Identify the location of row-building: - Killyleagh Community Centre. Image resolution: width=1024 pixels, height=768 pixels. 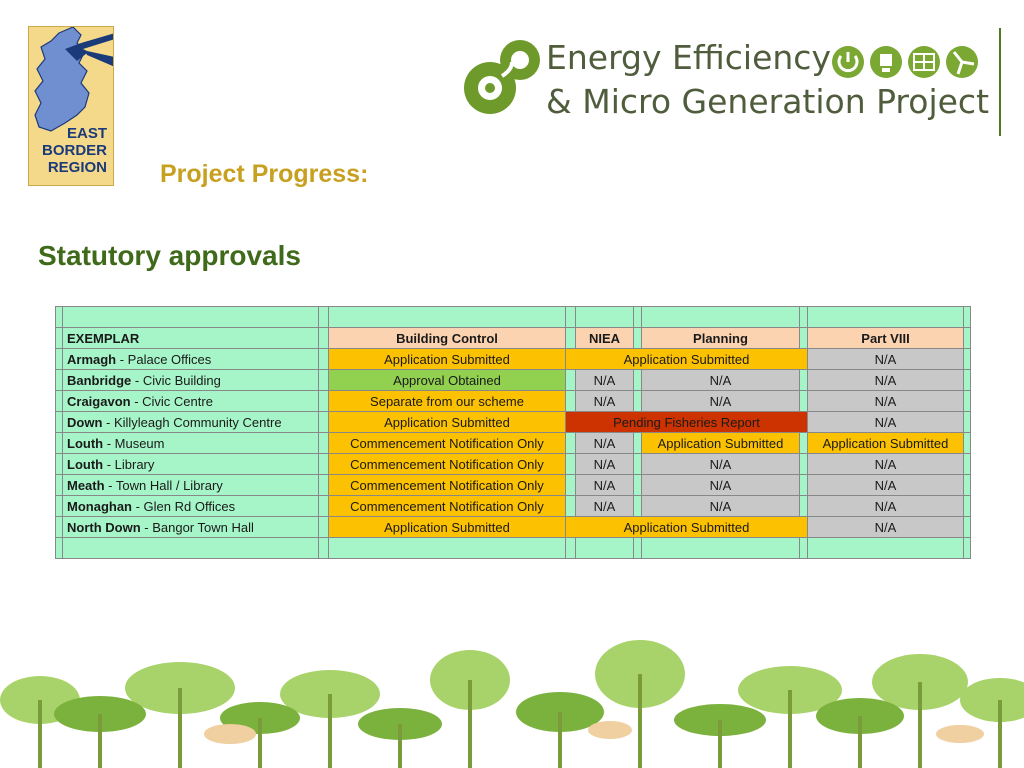
(192, 422).